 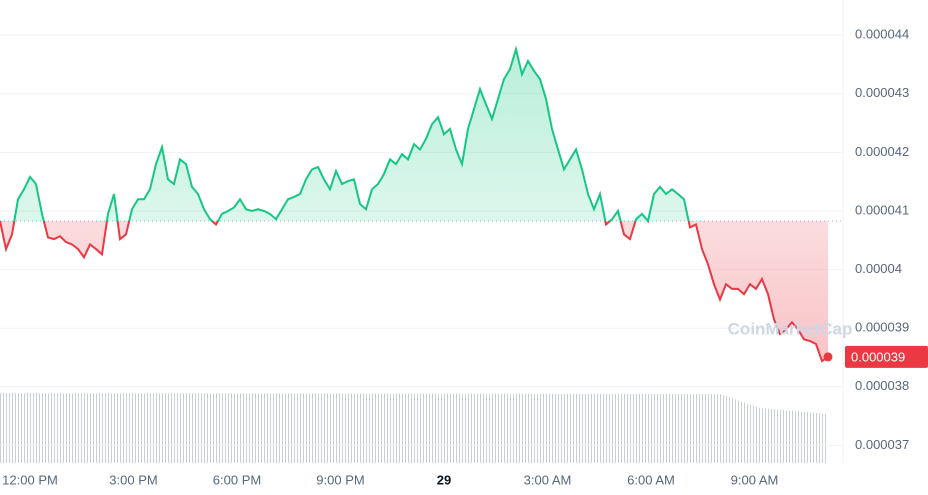 What do you see at coordinates (828, 357) in the screenshot?
I see `current-dot` at bounding box center [828, 357].